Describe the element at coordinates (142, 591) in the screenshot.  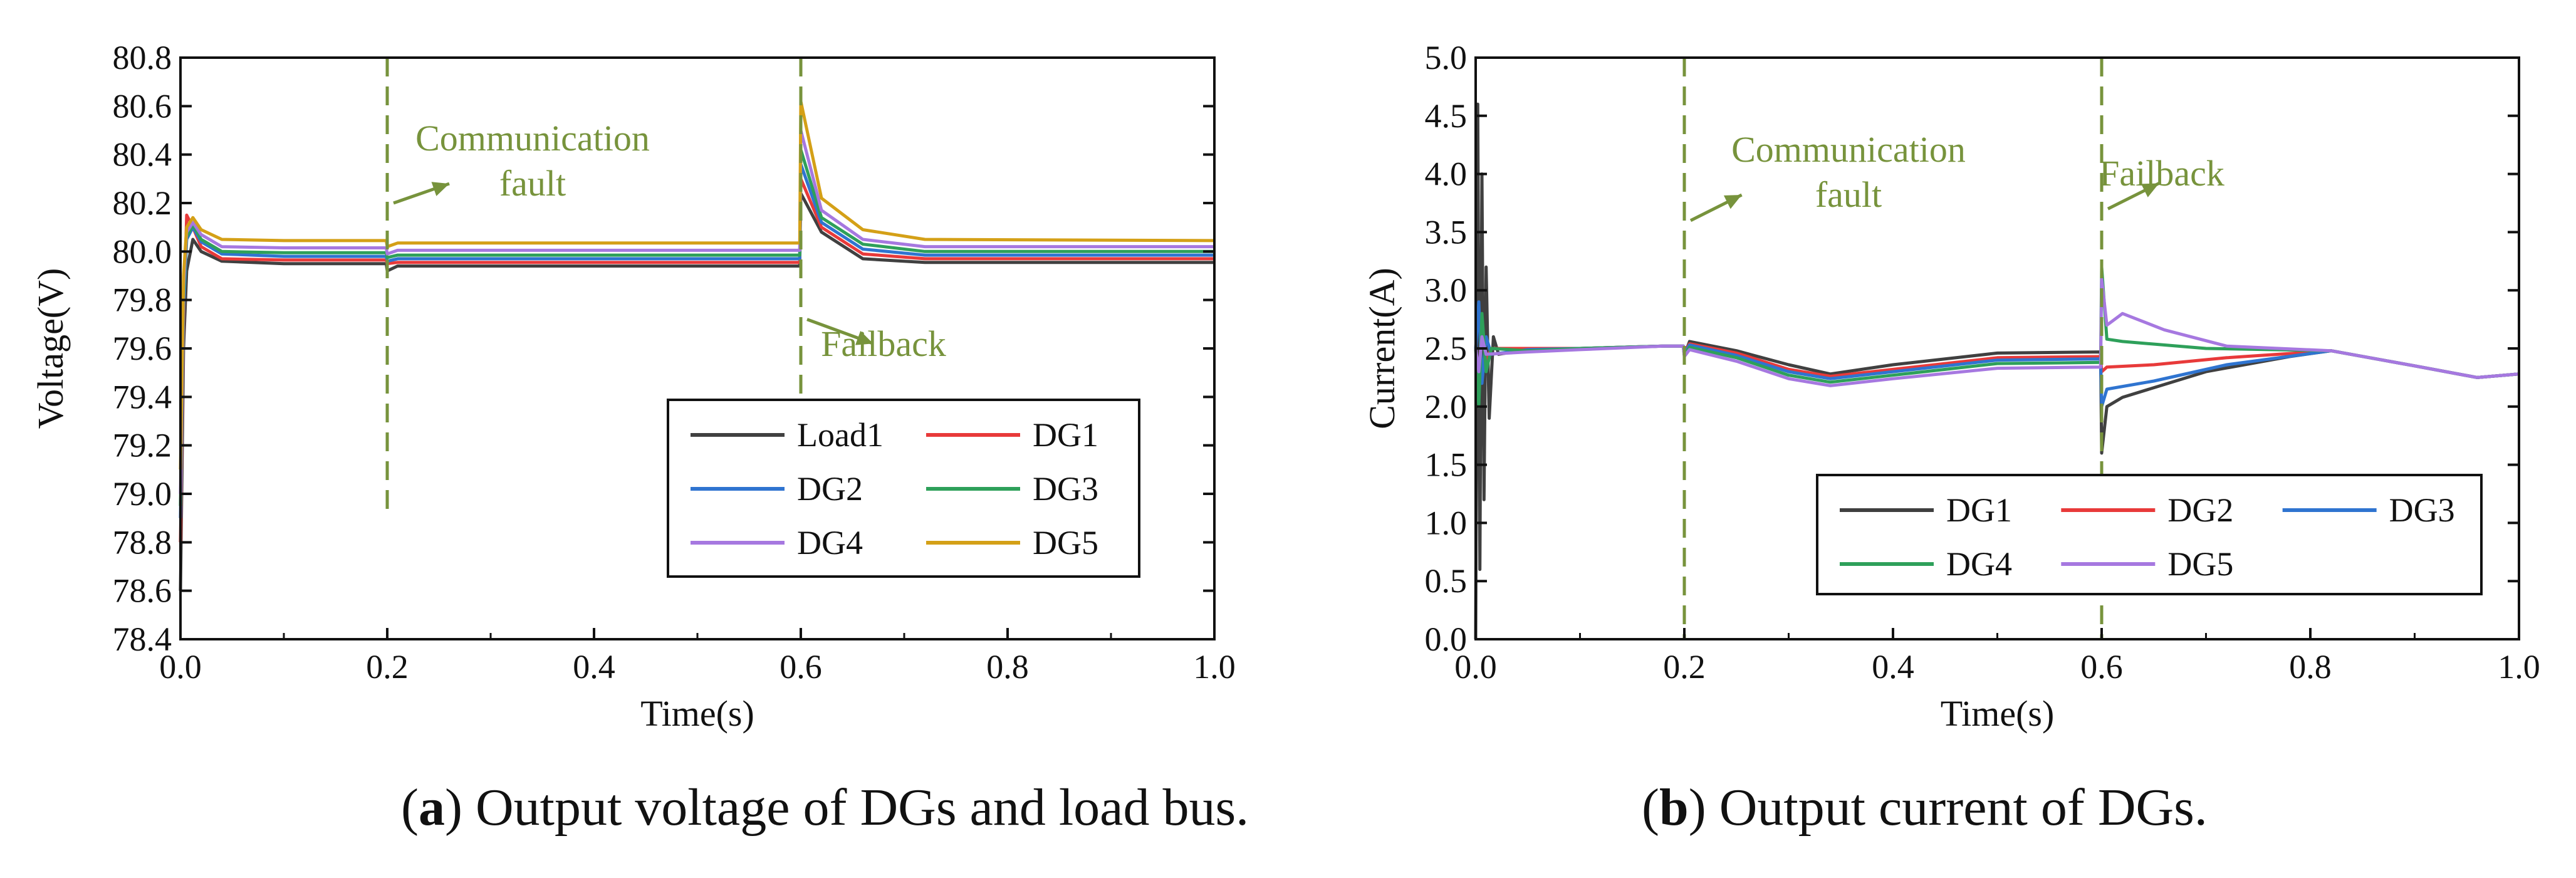
I see `y-tick-label-a-1: 78.6` at that location.